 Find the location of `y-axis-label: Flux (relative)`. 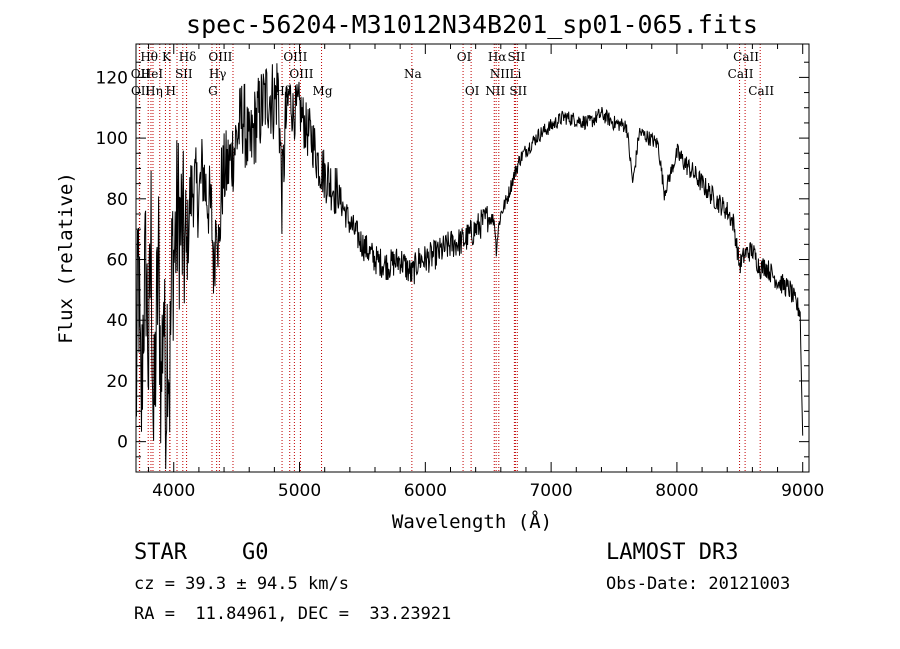

y-axis-label: Flux (relative) is located at coordinates (66, 258).